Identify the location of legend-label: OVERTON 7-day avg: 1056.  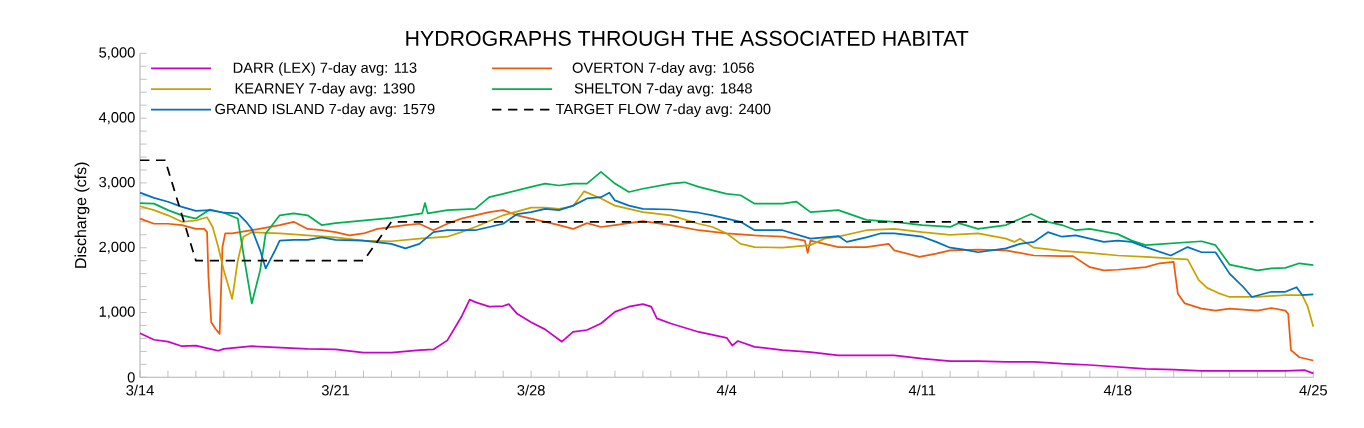
(663, 69).